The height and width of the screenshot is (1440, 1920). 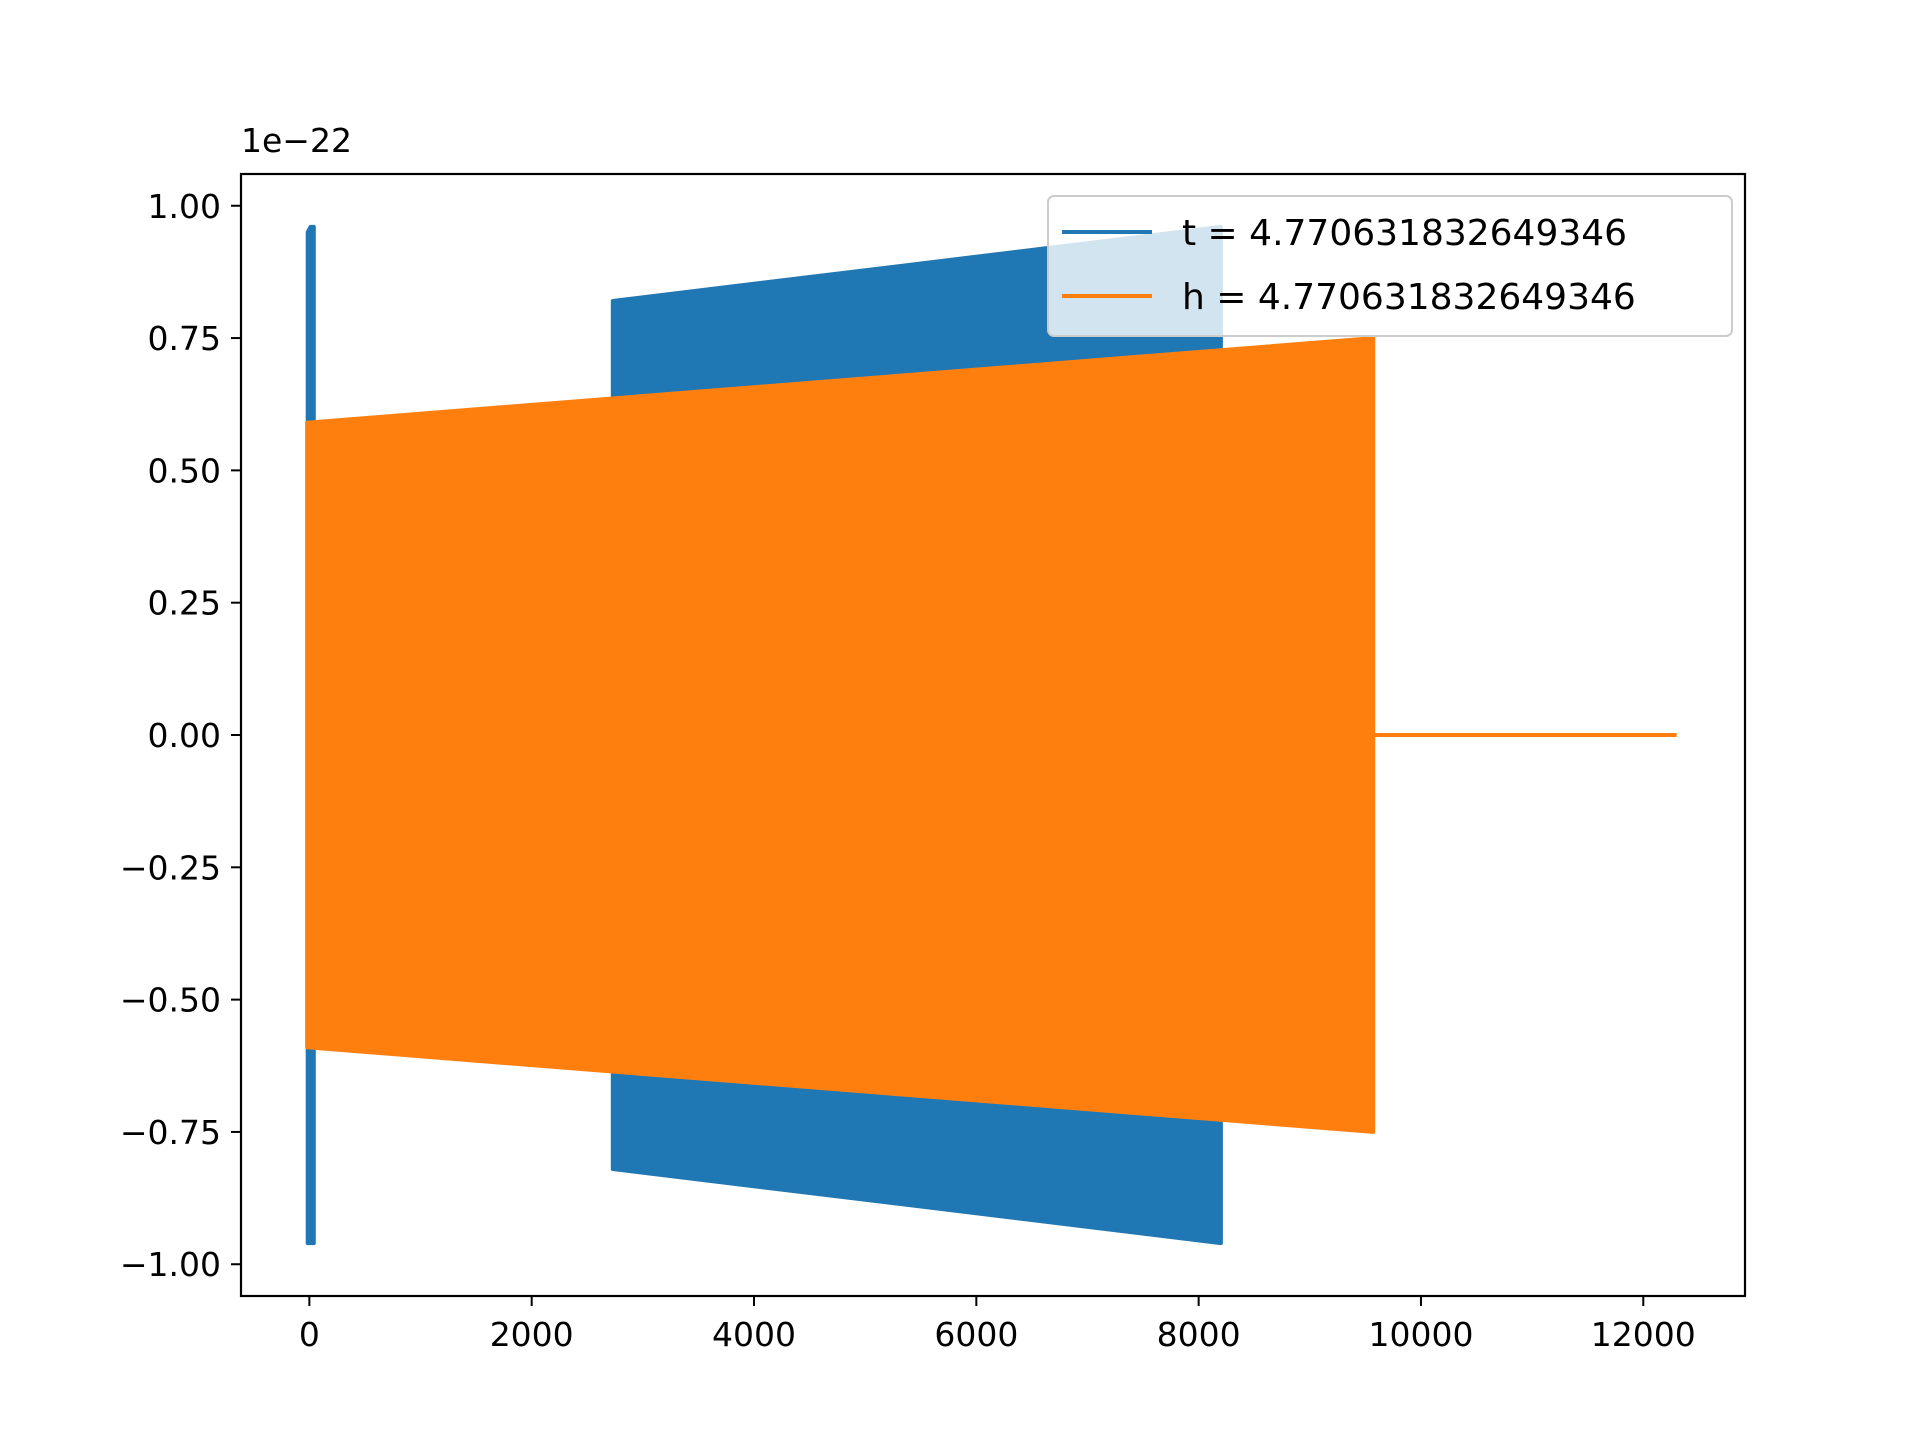 I want to click on y-axis-offset-label: 1e−22, so click(x=296, y=140).